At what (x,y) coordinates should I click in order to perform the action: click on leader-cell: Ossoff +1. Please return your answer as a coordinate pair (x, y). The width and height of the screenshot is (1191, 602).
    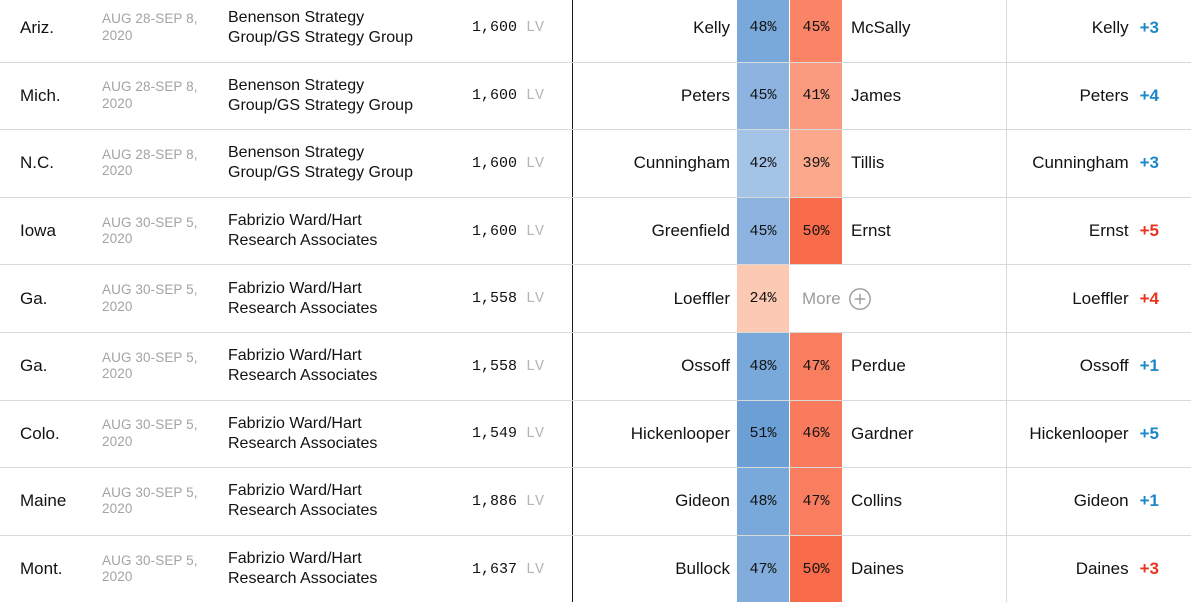
    Looking at the image, I should click on (1098, 366).